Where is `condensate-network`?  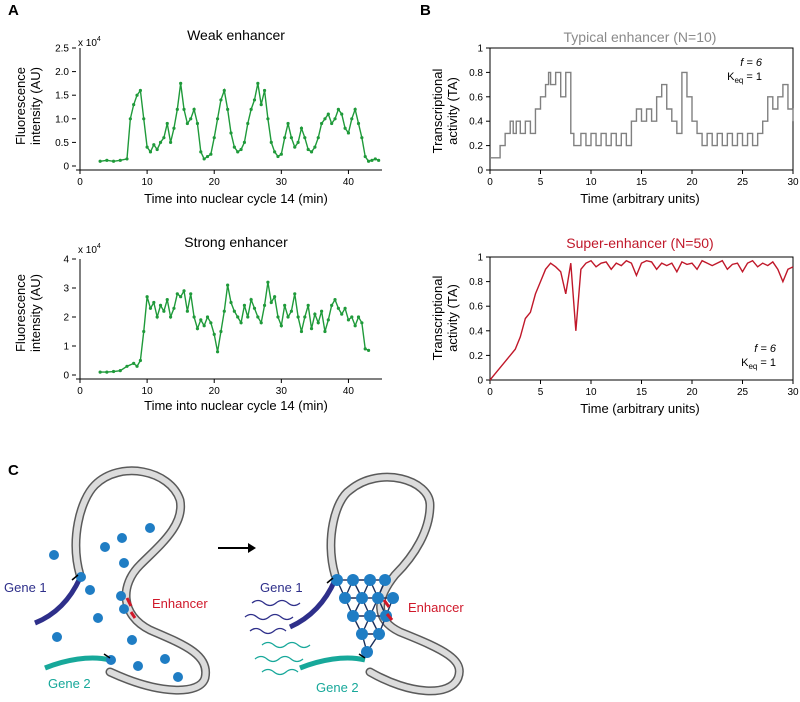
condensate-network is located at coordinates (365, 616).